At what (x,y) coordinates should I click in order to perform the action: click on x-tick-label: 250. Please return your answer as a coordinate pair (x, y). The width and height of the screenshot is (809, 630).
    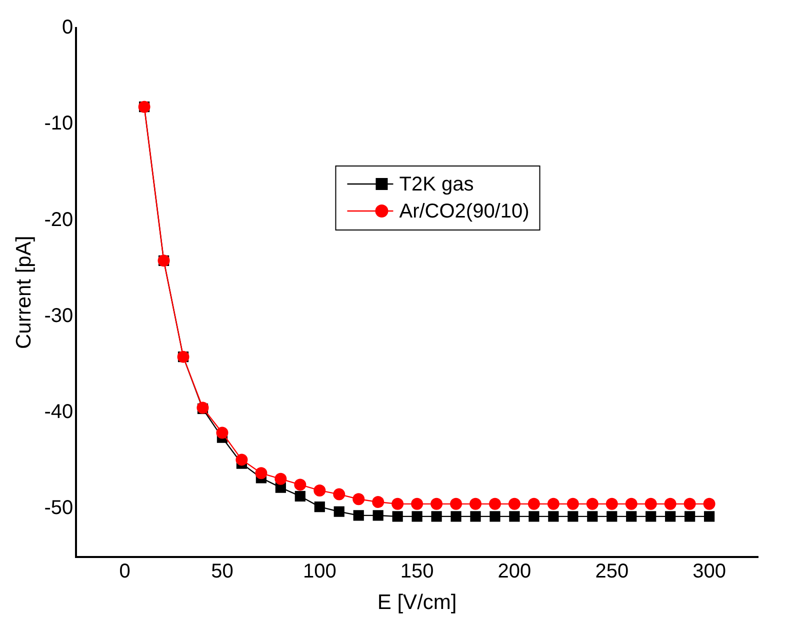
    Looking at the image, I should click on (612, 571).